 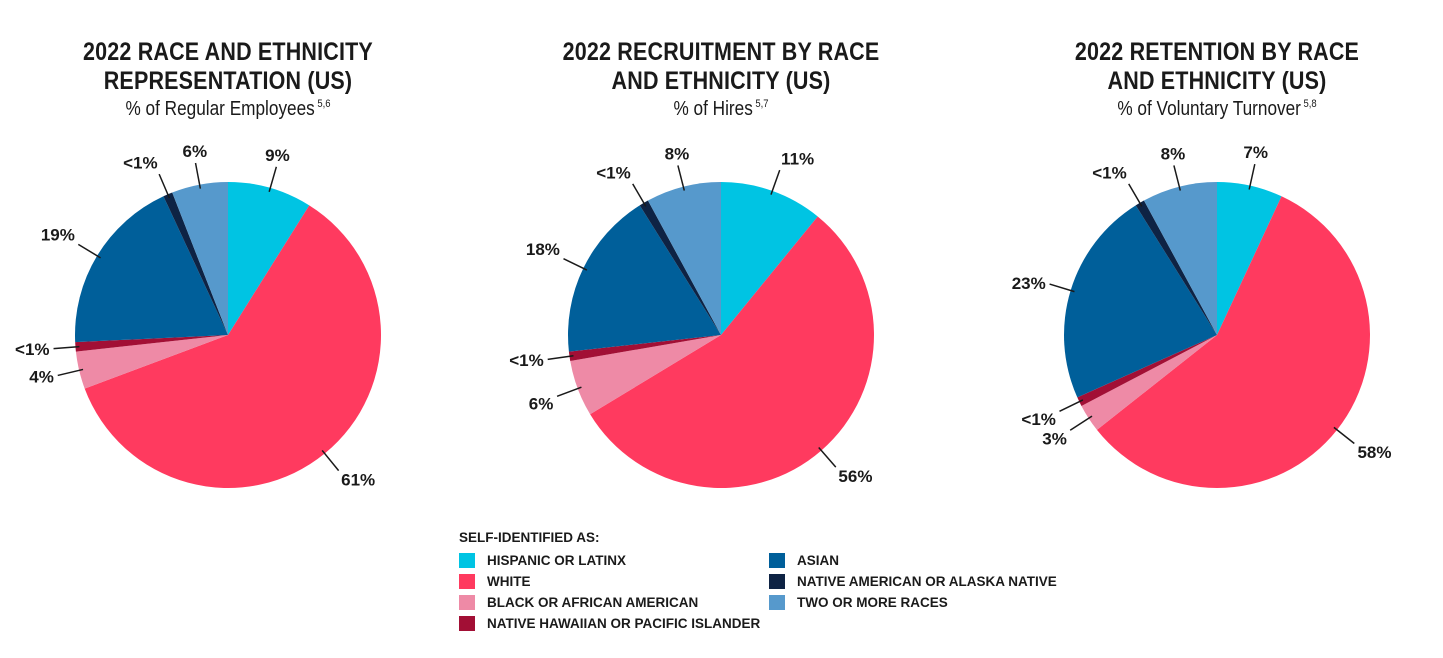 I want to click on legend-item-black: BLACK OR AFRICAN AMERICAN, so click(x=578, y=602).